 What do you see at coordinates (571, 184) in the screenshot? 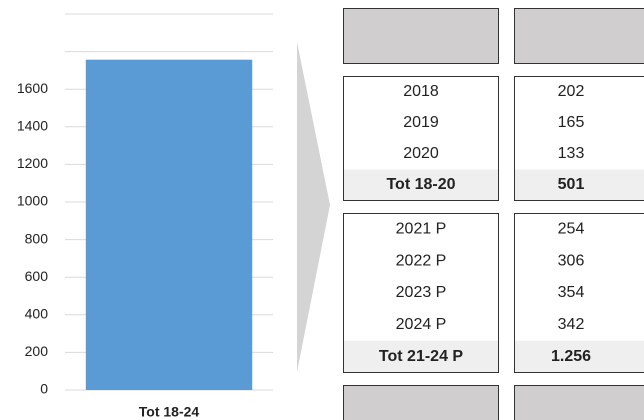
I see `total-value: 501` at bounding box center [571, 184].